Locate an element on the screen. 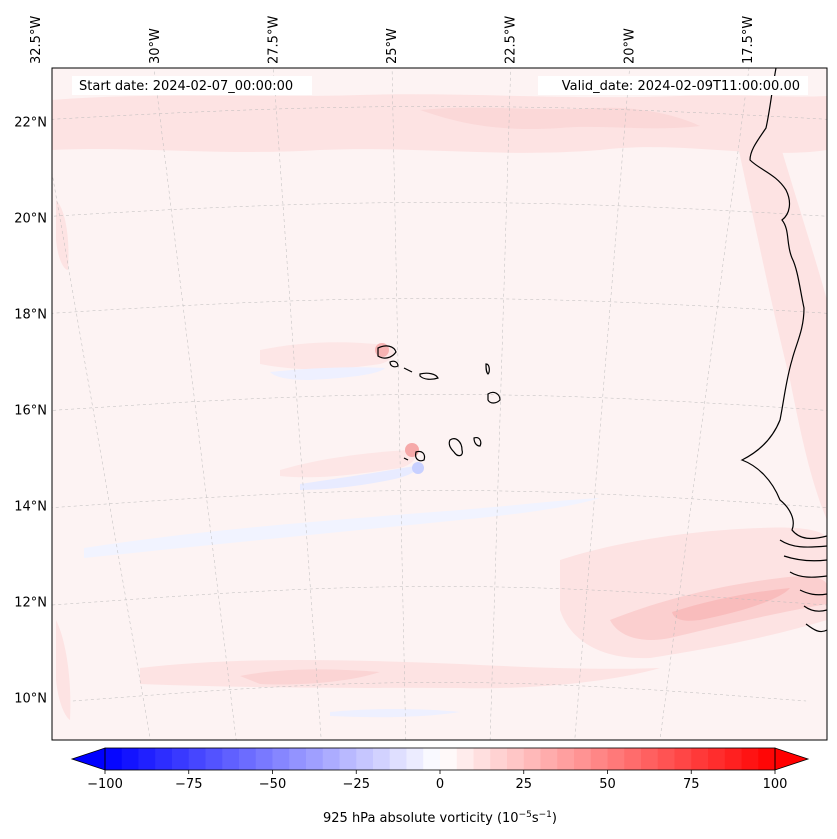 Image resolution: width=837 pixels, height=839 pixels. colorbar-label-prefix: 925 hPa absolute vorticity (10 is located at coordinates (421, 818).